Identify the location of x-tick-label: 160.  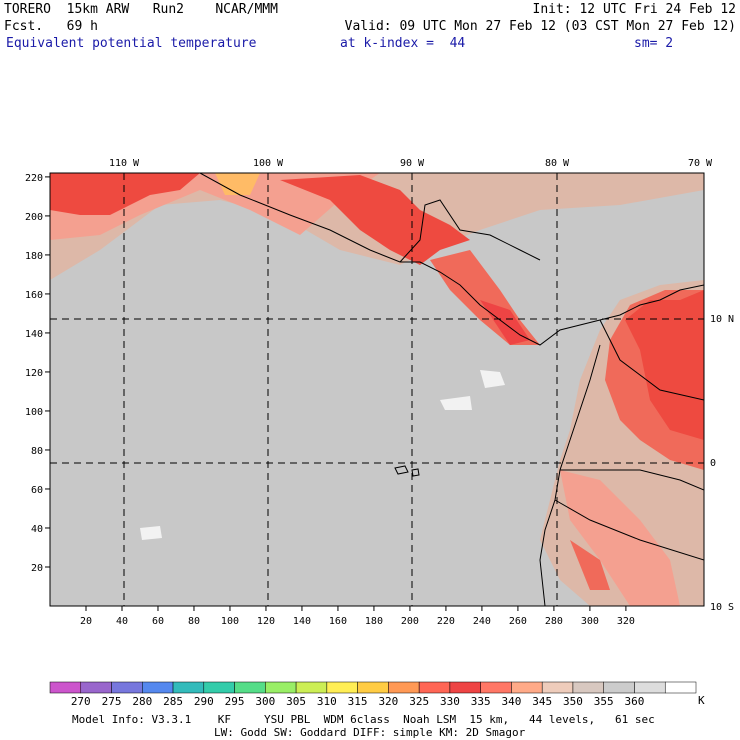
(338, 621).